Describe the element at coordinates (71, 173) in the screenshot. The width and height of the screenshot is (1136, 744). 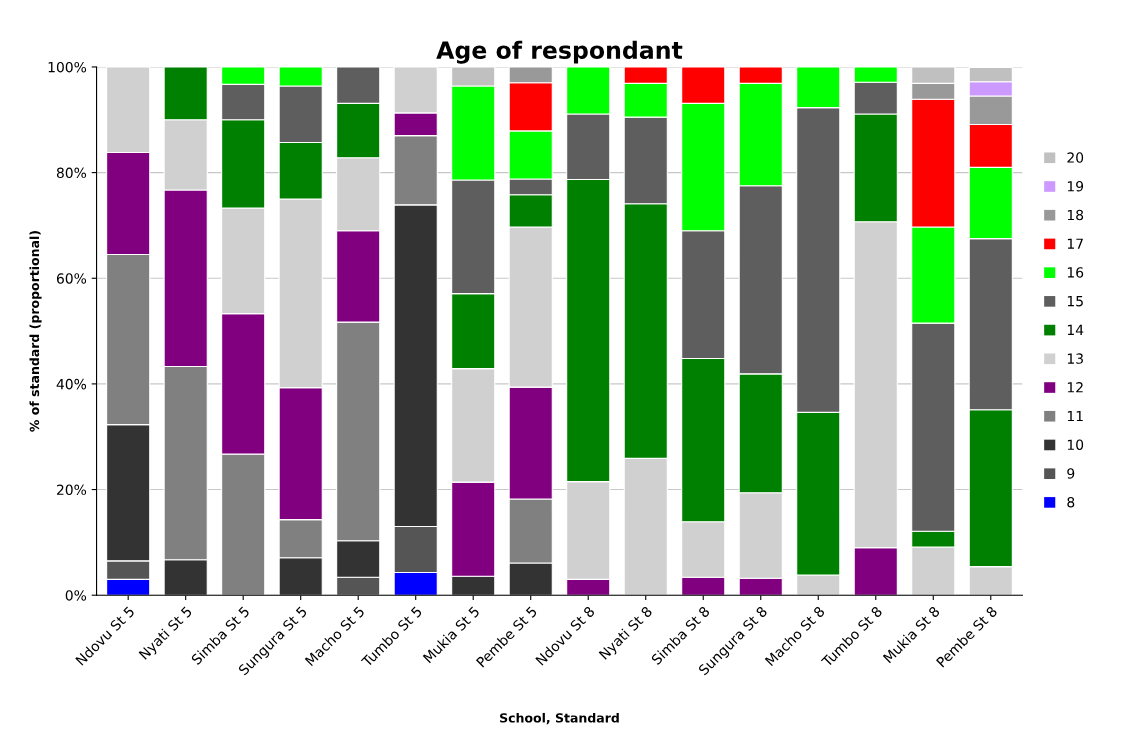
I see `y-tick-label: 80%` at that location.